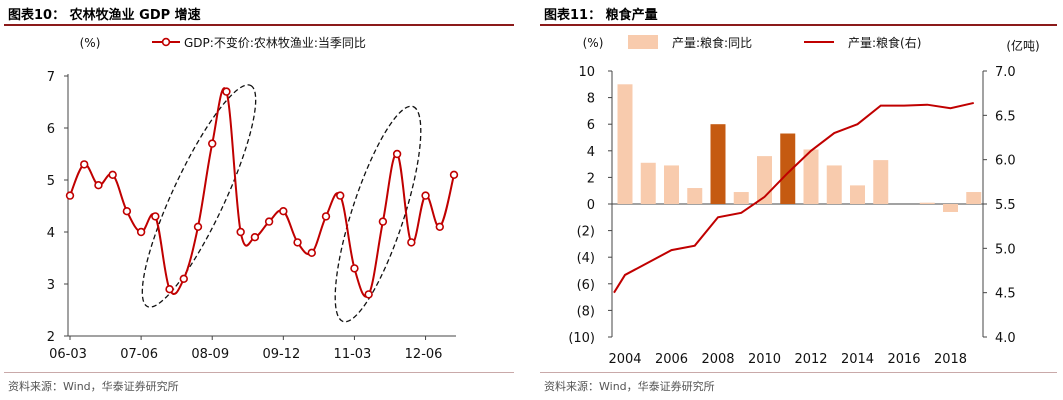 The image size is (1063, 400). I want to click on right-y-tick-label: 5.0, so click(1005, 249).